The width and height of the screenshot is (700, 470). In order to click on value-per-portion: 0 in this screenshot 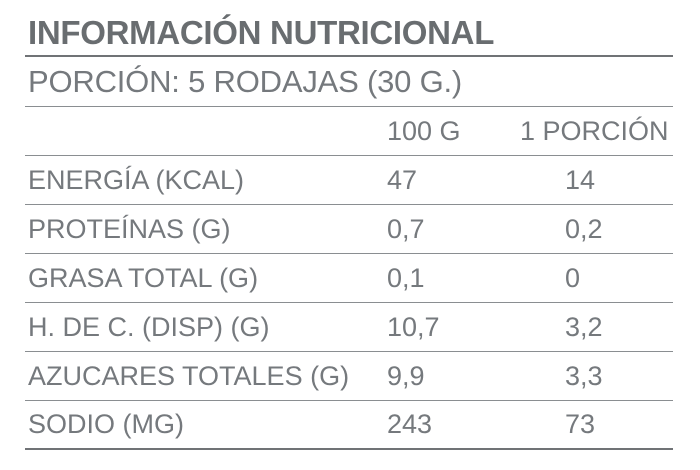, I will do `click(573, 277)`.